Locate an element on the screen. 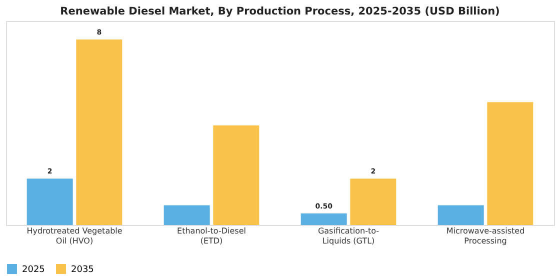  legend-label: 2025 is located at coordinates (33, 270).